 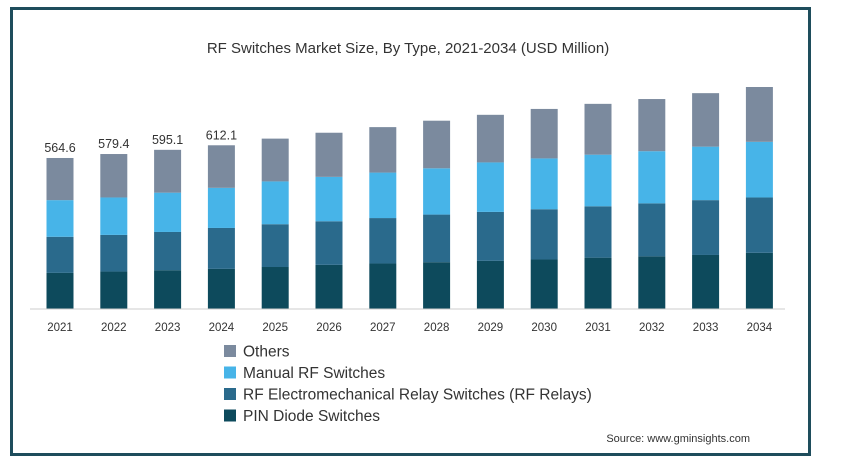 What do you see at coordinates (598, 328) in the screenshot?
I see `x-tick-label: 2031` at bounding box center [598, 328].